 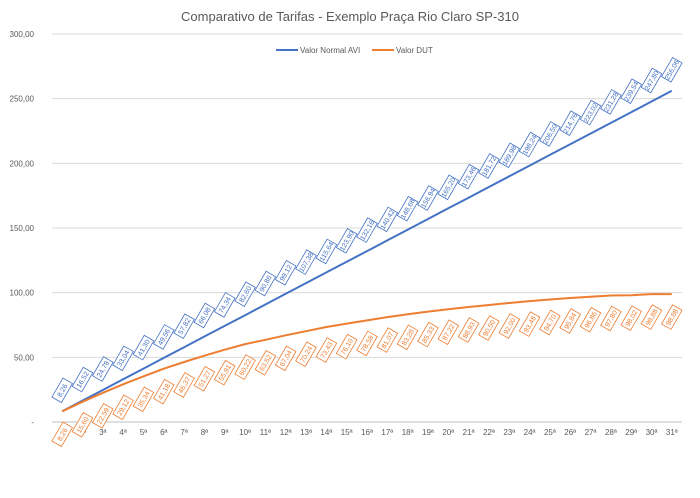 I want to click on x-tick-label: 13ª, so click(x=306, y=432).